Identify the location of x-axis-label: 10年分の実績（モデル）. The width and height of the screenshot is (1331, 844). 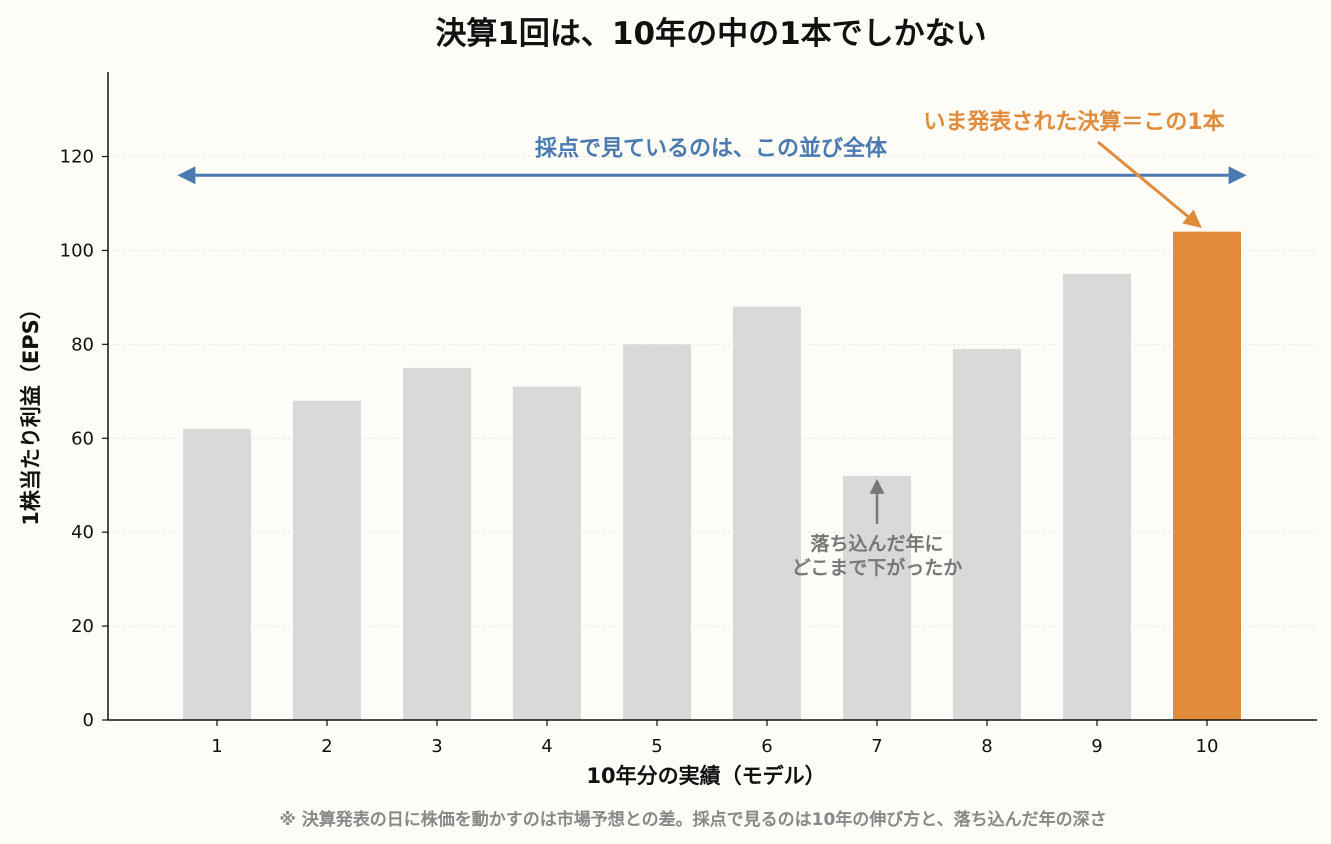
(705, 776).